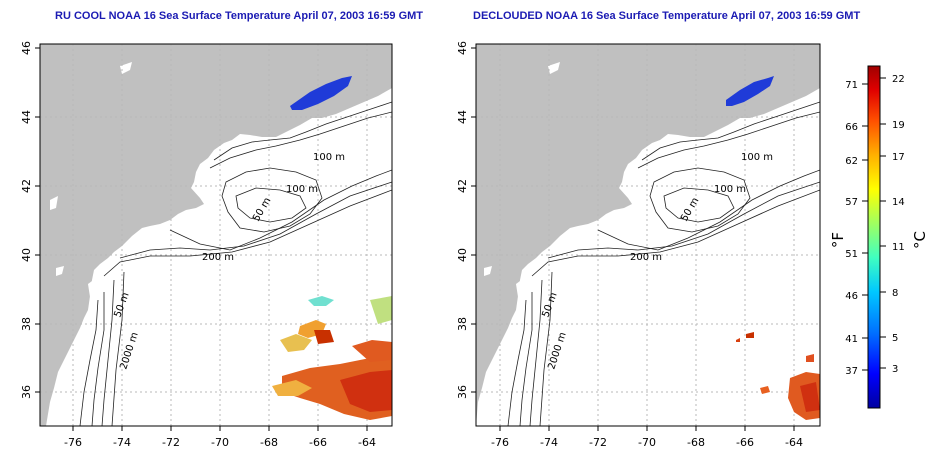 This screenshot has height=475, width=950. Describe the element at coordinates (332, 358) in the screenshot. I see `left-sst-warm-patches` at that location.